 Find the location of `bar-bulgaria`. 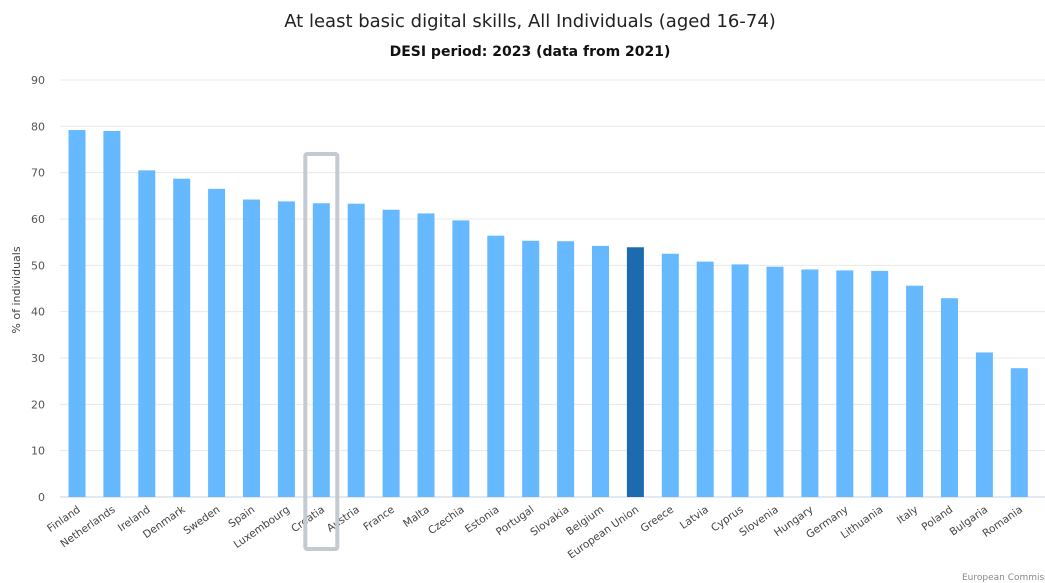

bar-bulgaria is located at coordinates (984, 424).